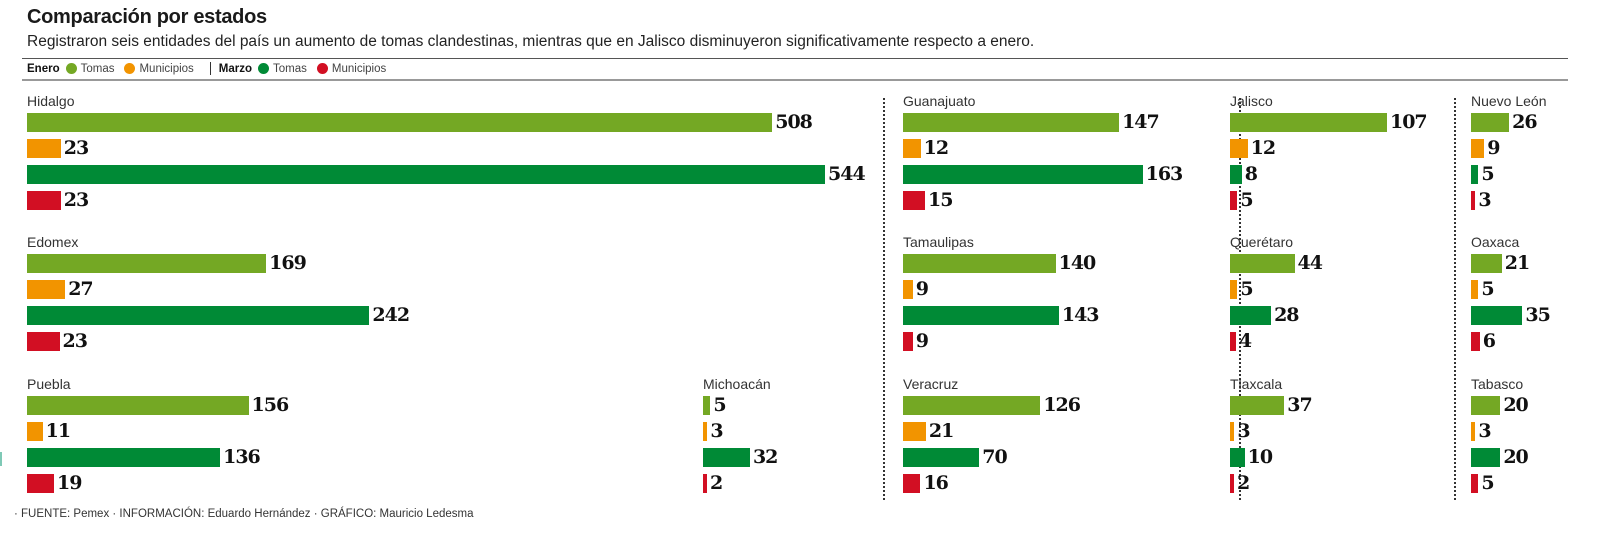  I want to click on bar-row-marzo-tomas: 20, so click(1500, 457).